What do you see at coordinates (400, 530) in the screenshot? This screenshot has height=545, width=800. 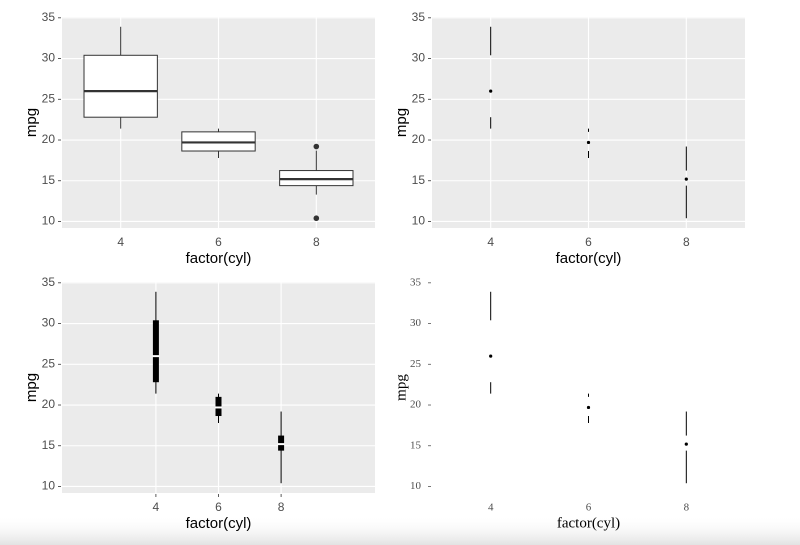 I see `bottom-shade` at bounding box center [400, 530].